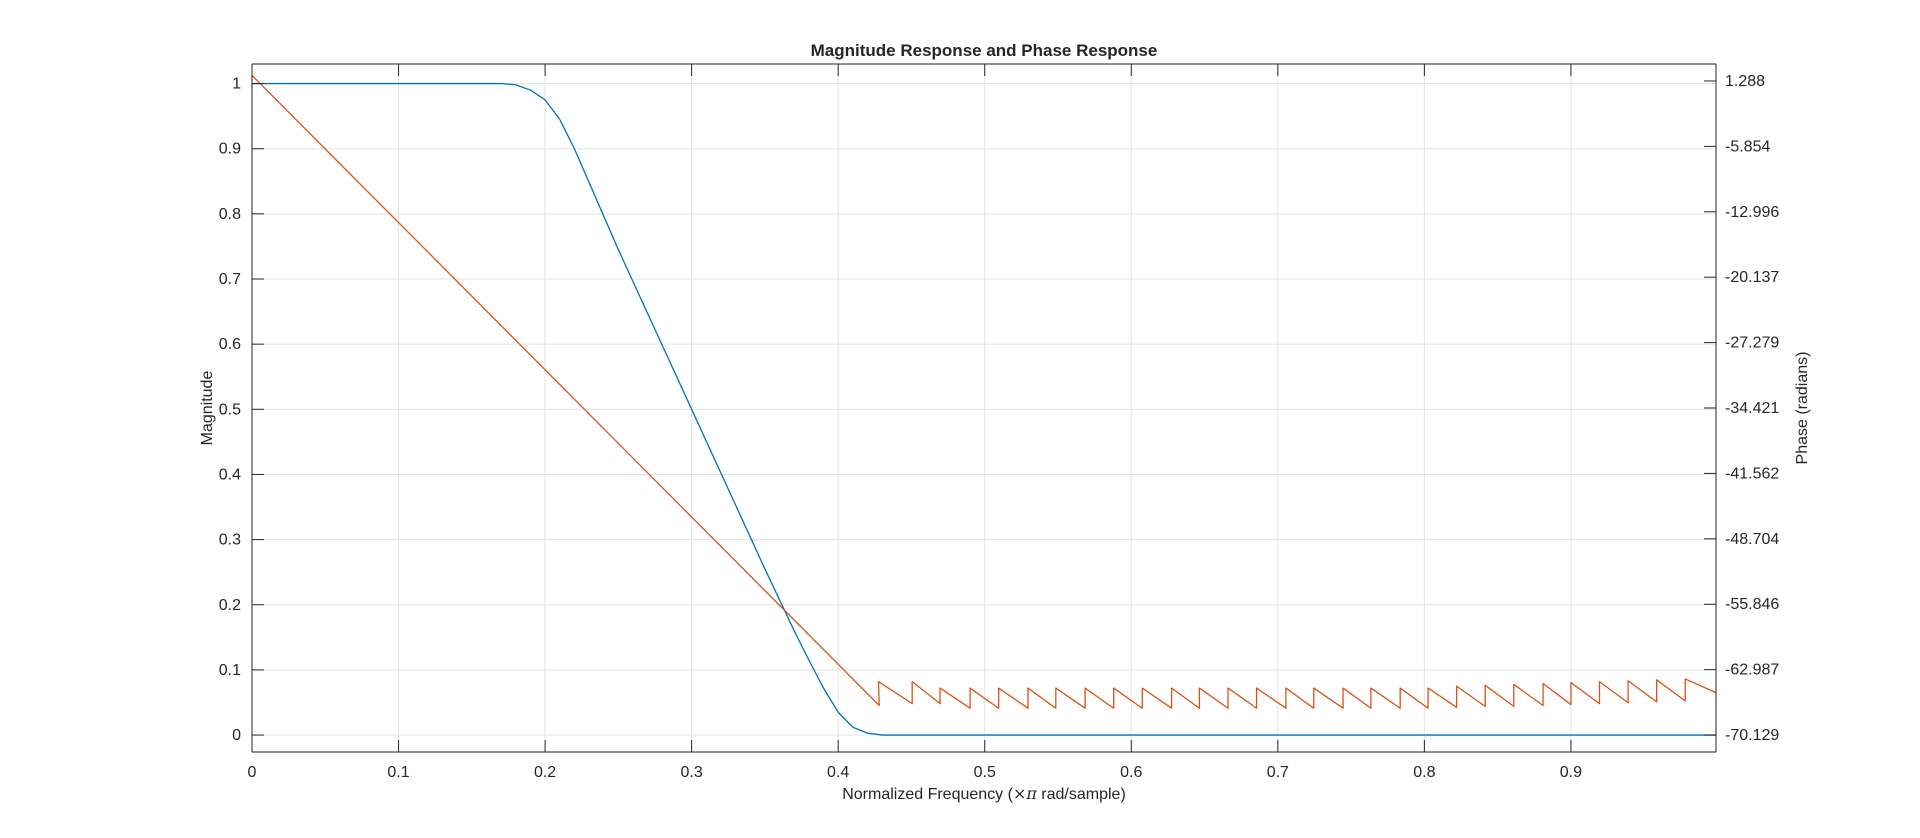  What do you see at coordinates (398, 772) in the screenshot?
I see `x-tick-label: 0.1` at bounding box center [398, 772].